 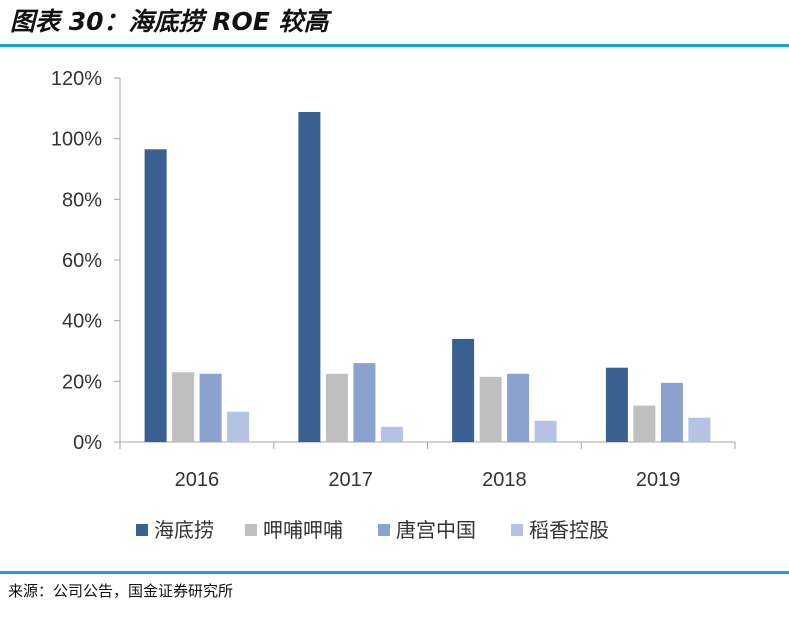 What do you see at coordinates (436, 530) in the screenshot?
I see `legend-label: 唐宫中国` at bounding box center [436, 530].